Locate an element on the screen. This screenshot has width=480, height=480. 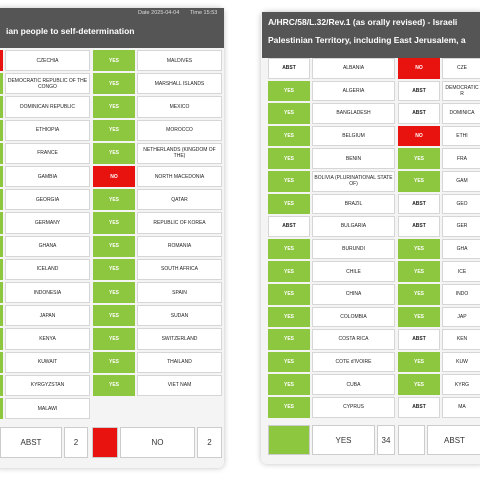
country: CYPRUS is located at coordinates (353, 407).